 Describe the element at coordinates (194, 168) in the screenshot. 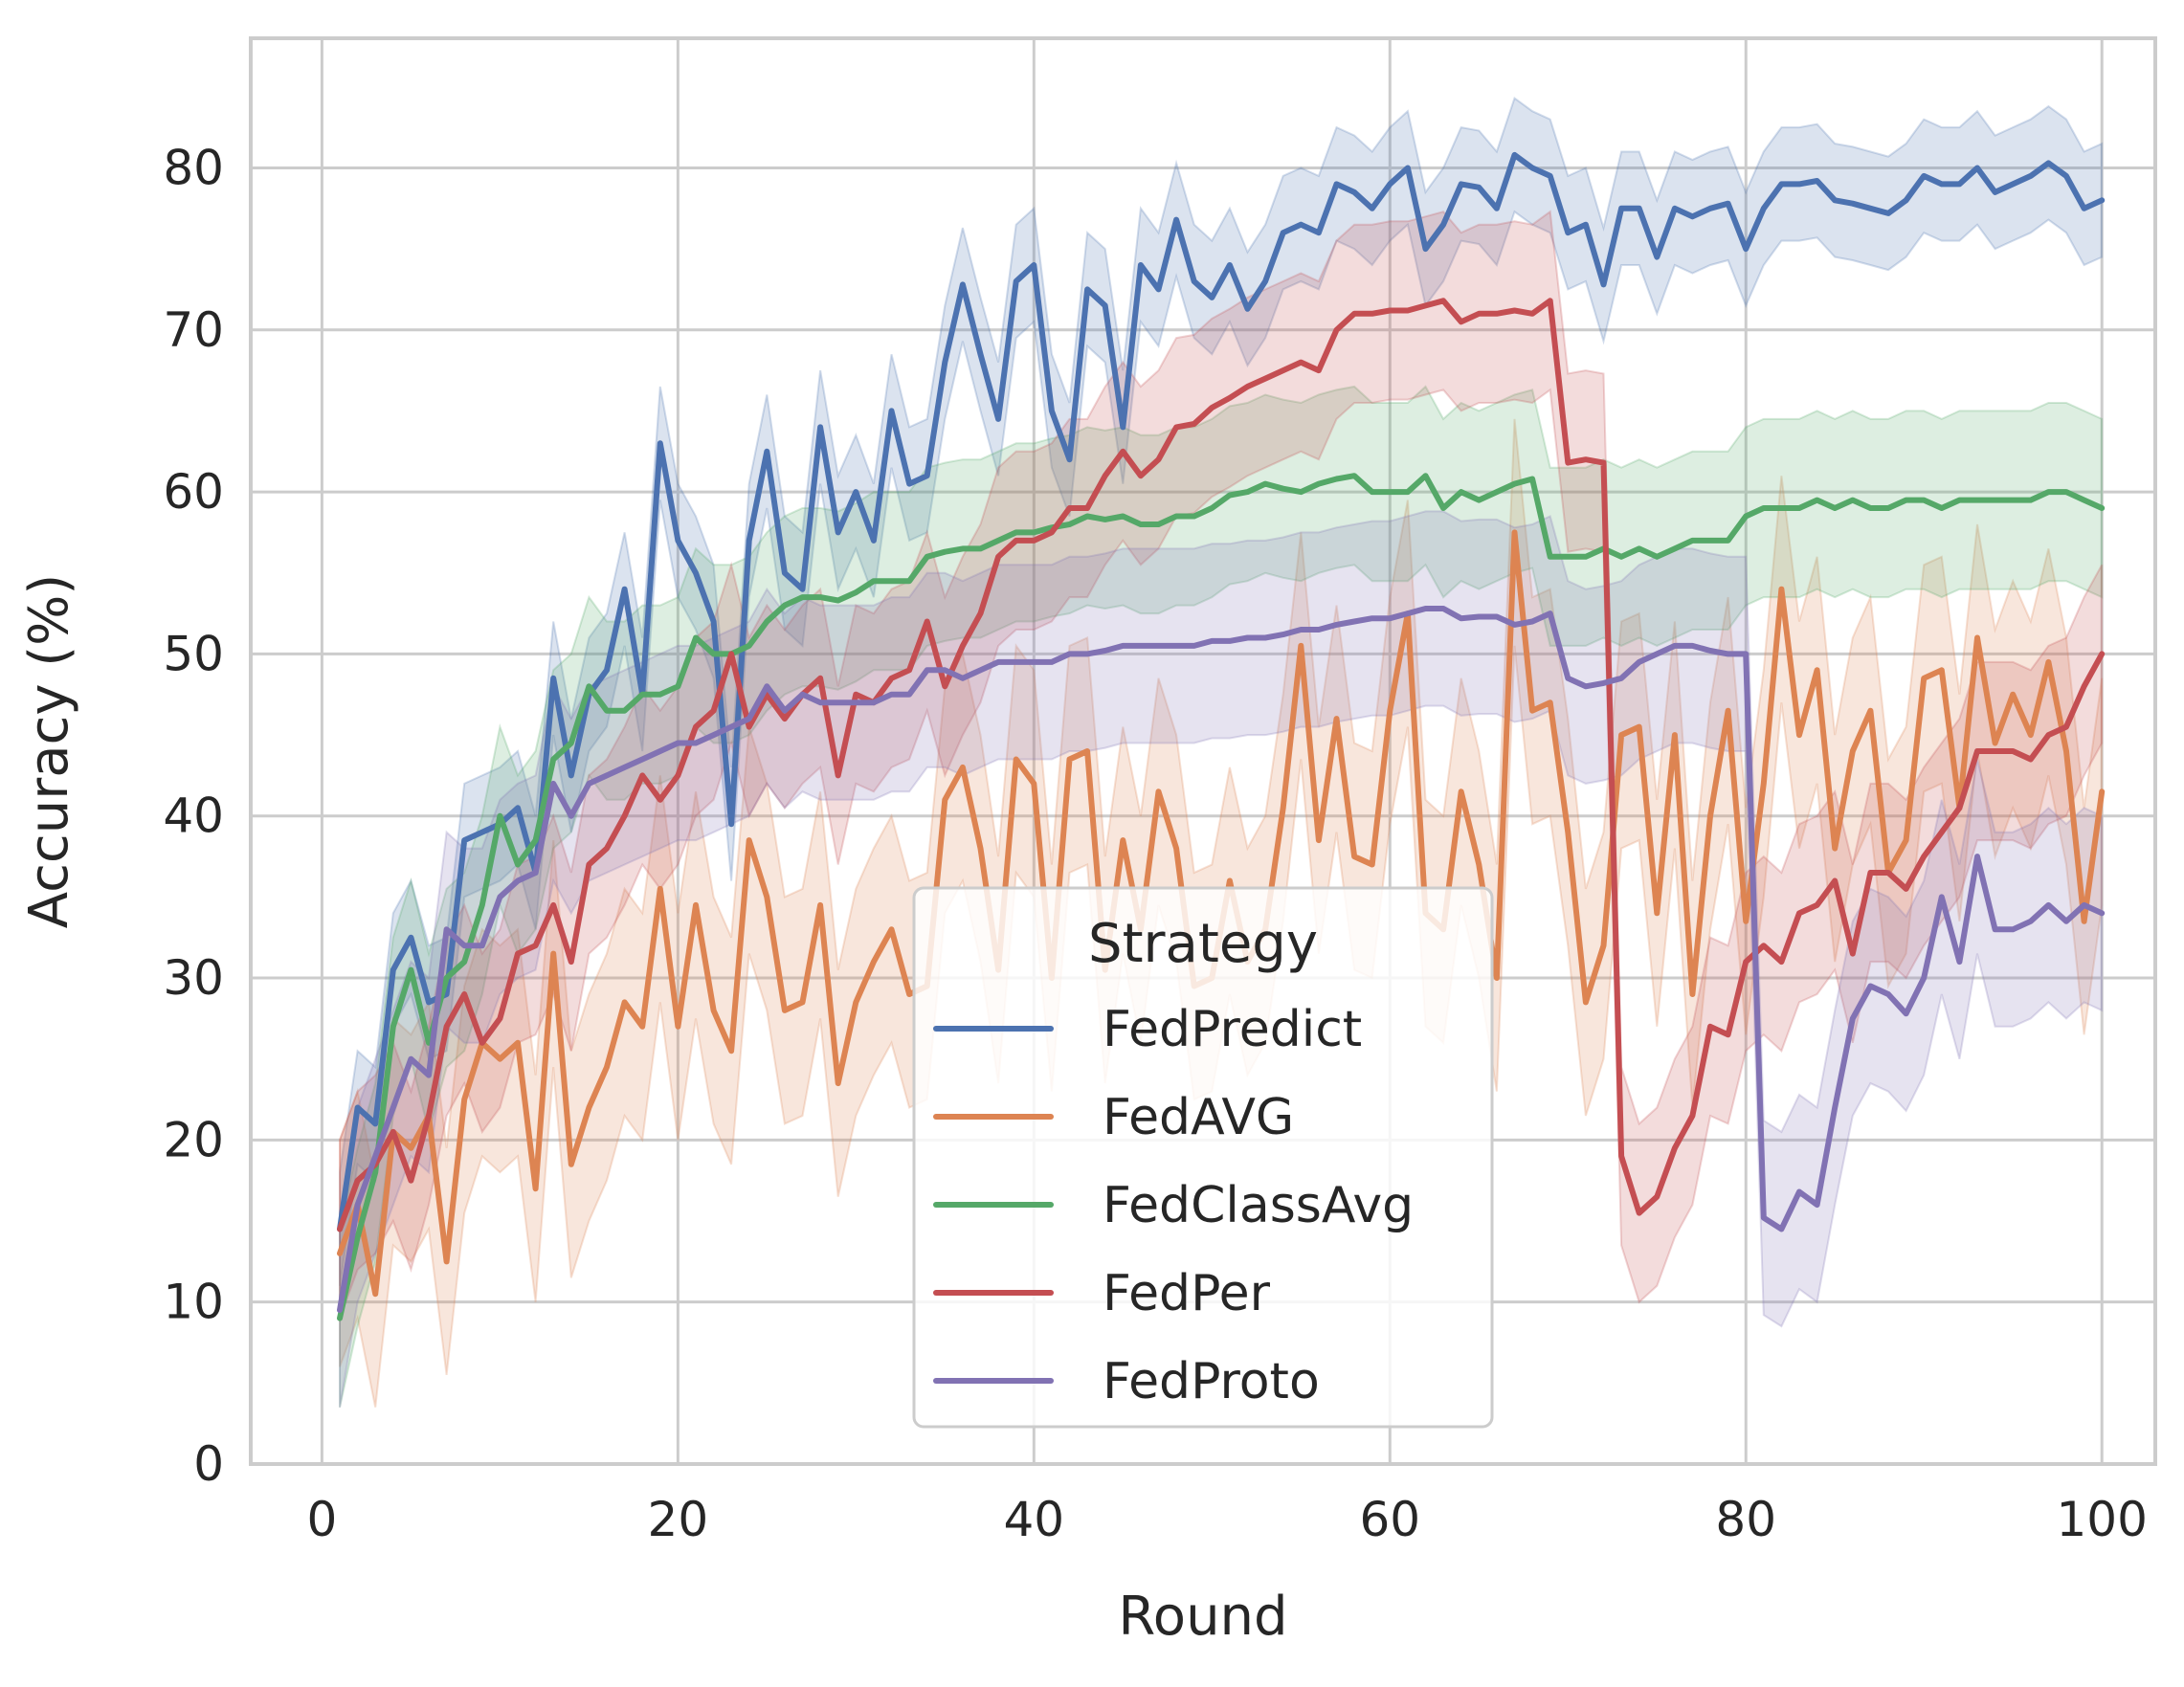

I see `y-tick-label-80: 80` at that location.